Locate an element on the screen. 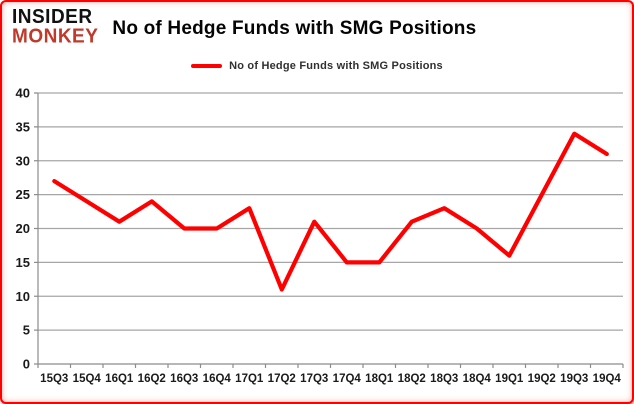  x-tick-label: 18Q2 is located at coordinates (412, 379).